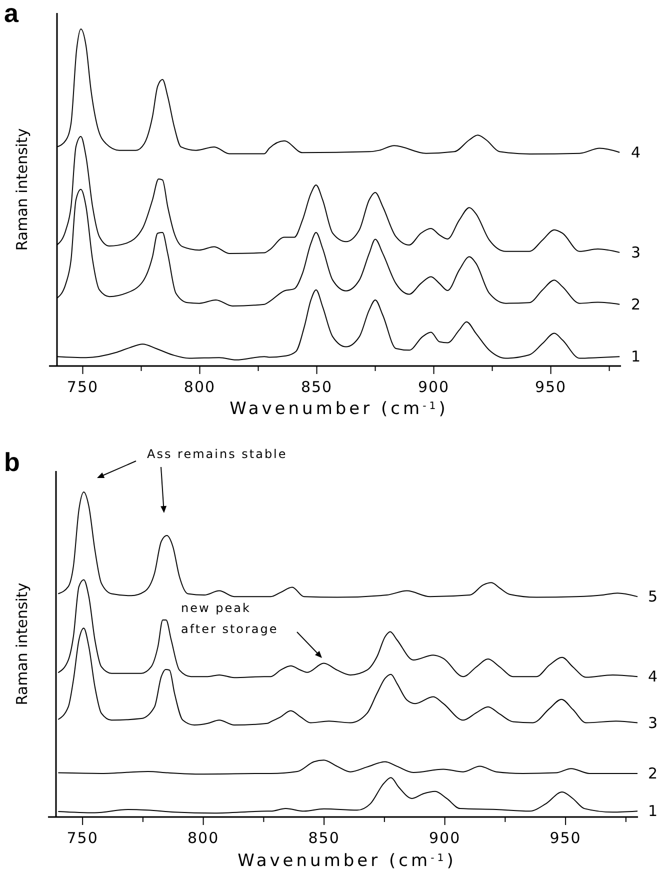  I want to click on series-label: 5, so click(653, 597).